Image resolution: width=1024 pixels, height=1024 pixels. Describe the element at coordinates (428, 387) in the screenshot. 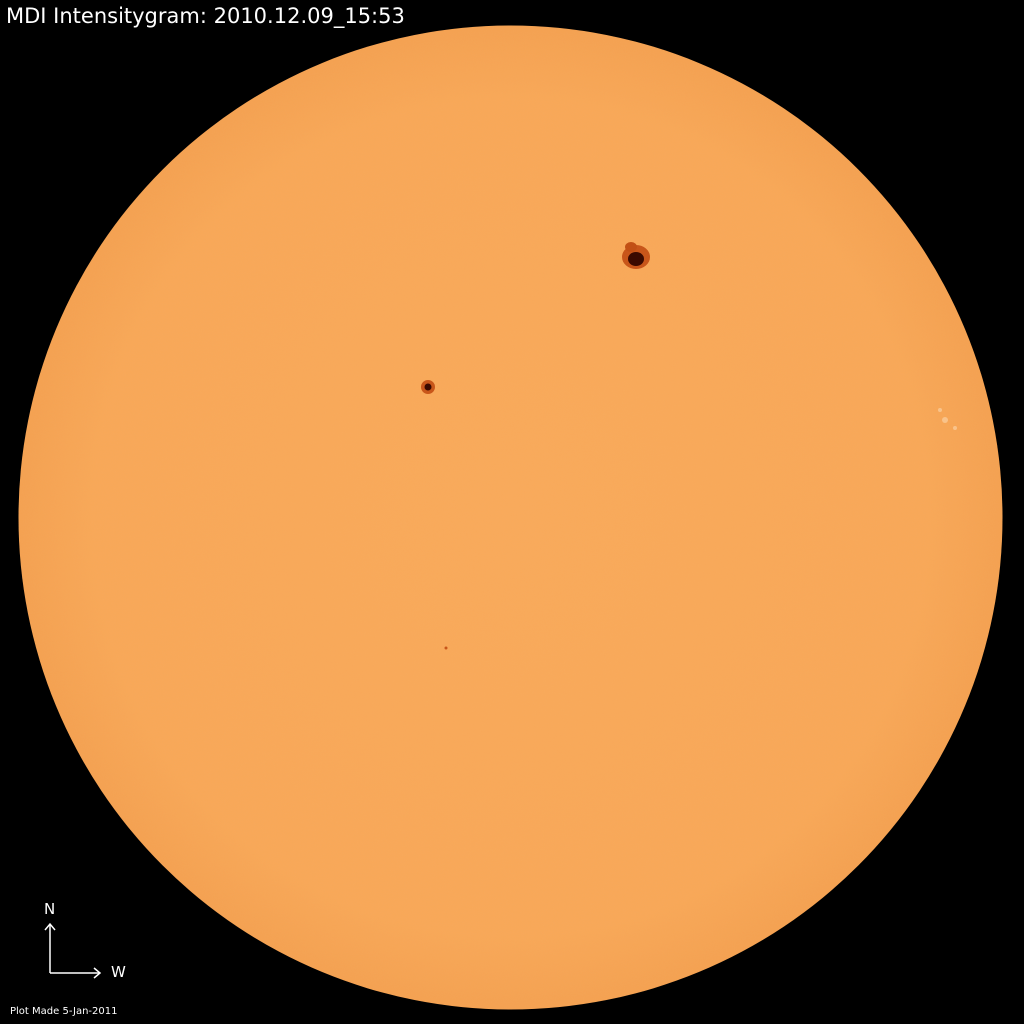

I see `sunspot-small` at that location.